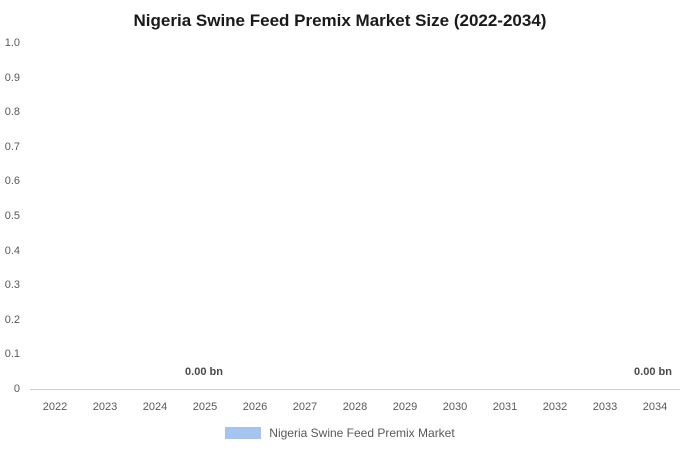 The height and width of the screenshot is (450, 680). Describe the element at coordinates (12, 112) in the screenshot. I see `y-tick-label: 0.8` at that location.